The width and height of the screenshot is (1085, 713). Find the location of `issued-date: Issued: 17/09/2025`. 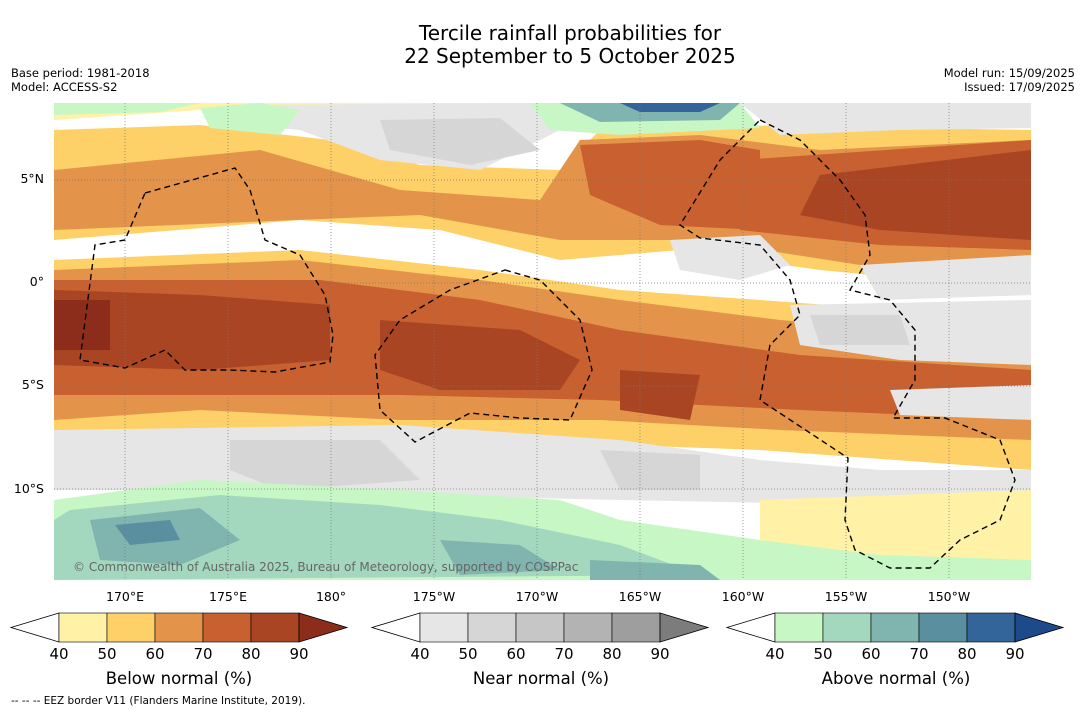

issued-date: Issued: 17/09/2025 is located at coordinates (1019, 87).